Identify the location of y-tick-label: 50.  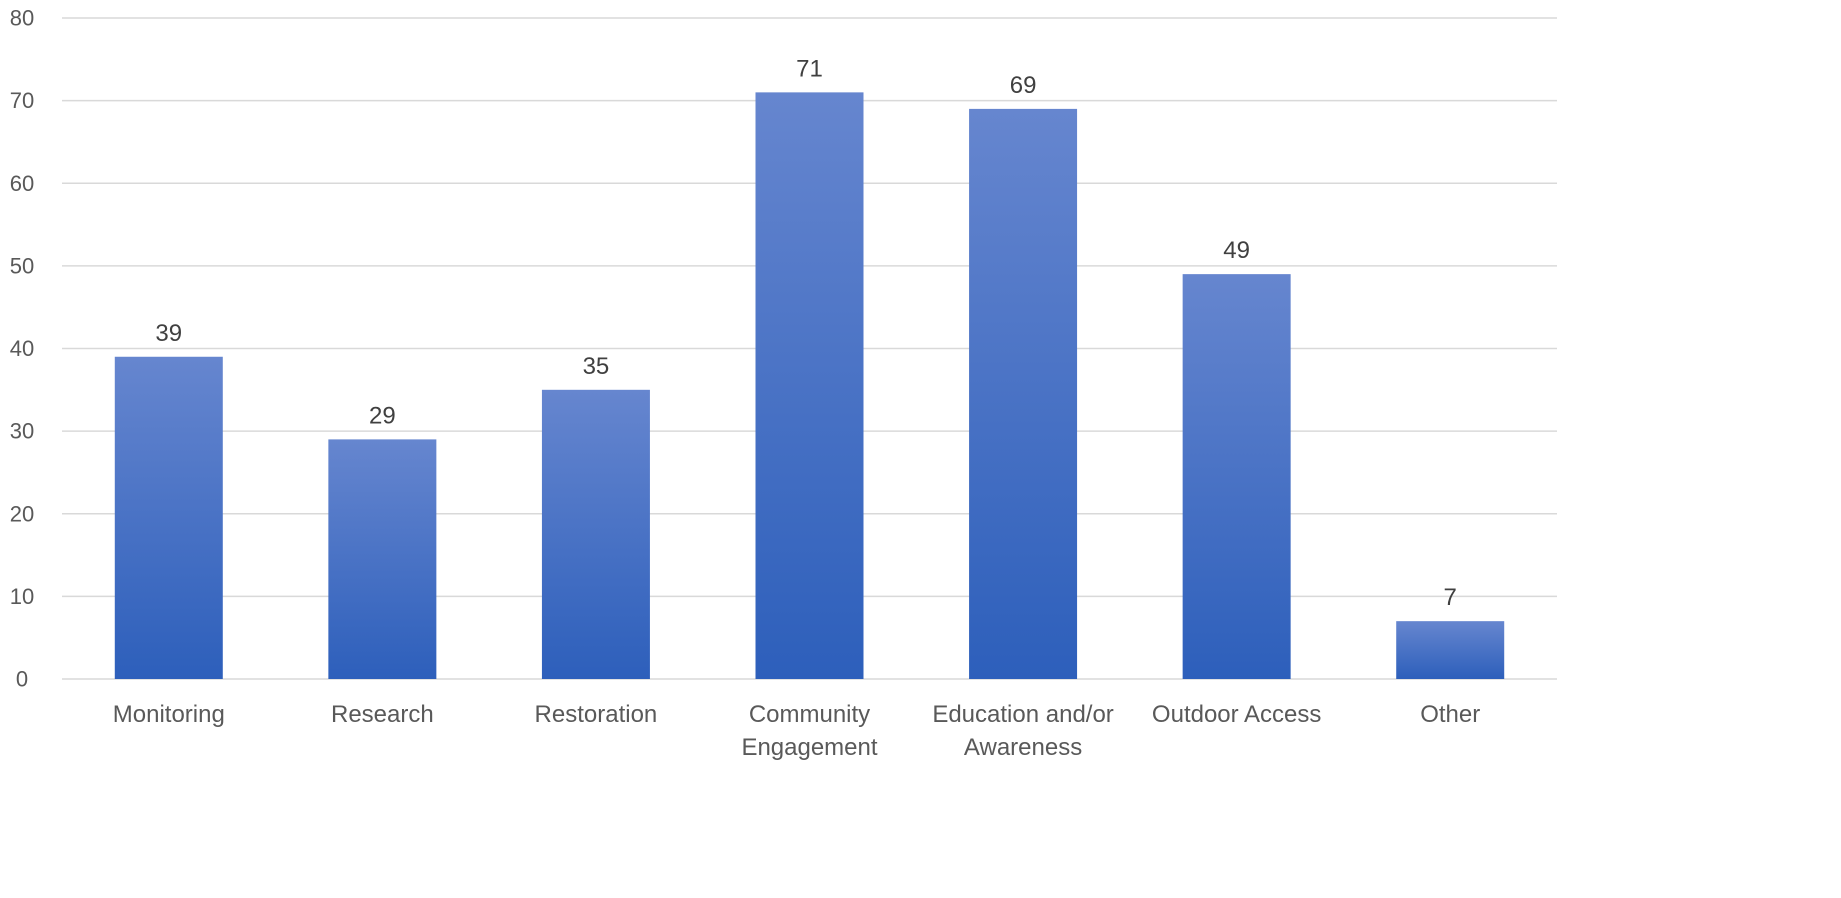
(22, 265).